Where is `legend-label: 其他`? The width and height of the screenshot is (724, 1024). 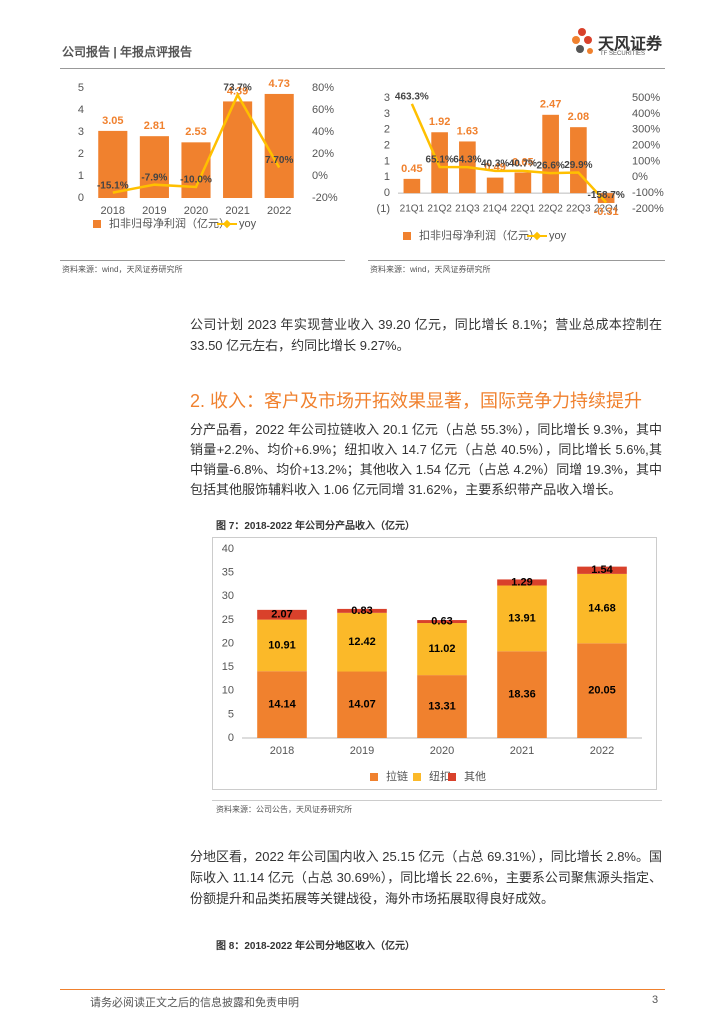 legend-label: 其他 is located at coordinates (475, 776).